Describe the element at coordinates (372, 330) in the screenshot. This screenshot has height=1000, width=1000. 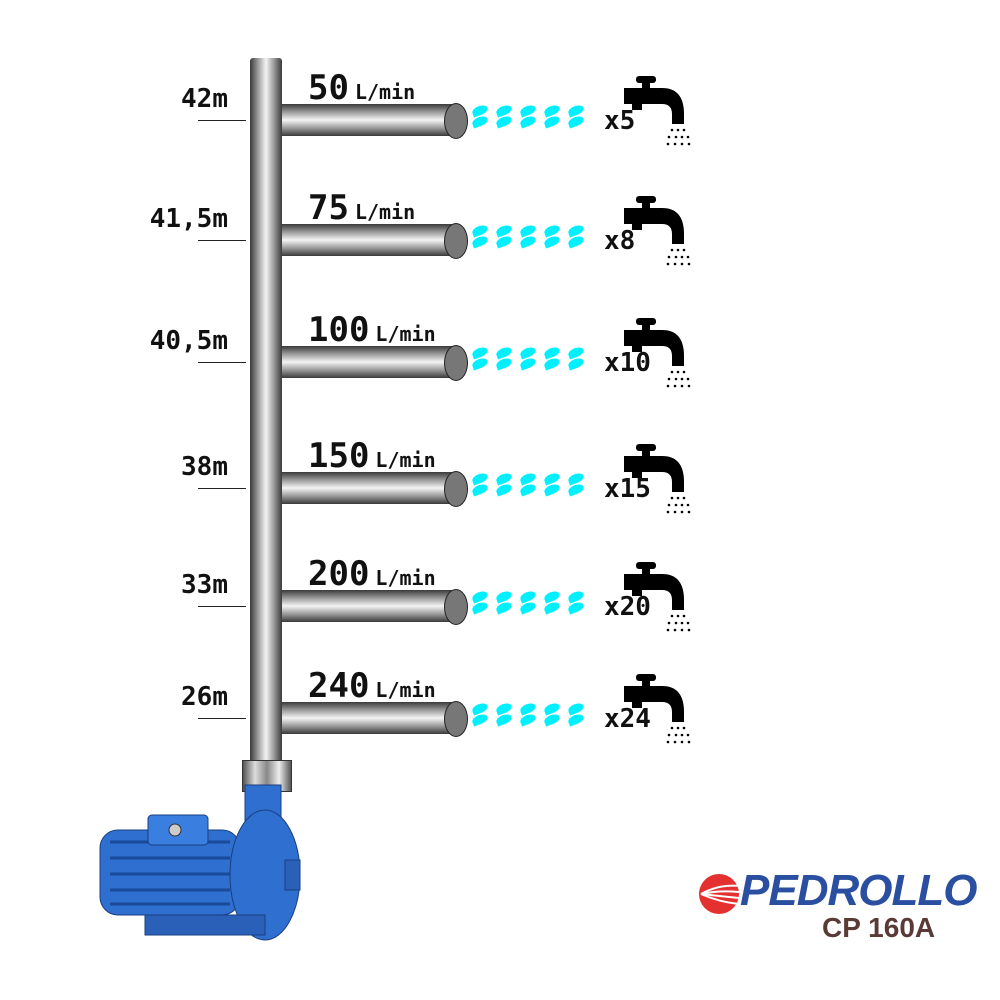
I see `flow-label: 100 L/min` at that location.